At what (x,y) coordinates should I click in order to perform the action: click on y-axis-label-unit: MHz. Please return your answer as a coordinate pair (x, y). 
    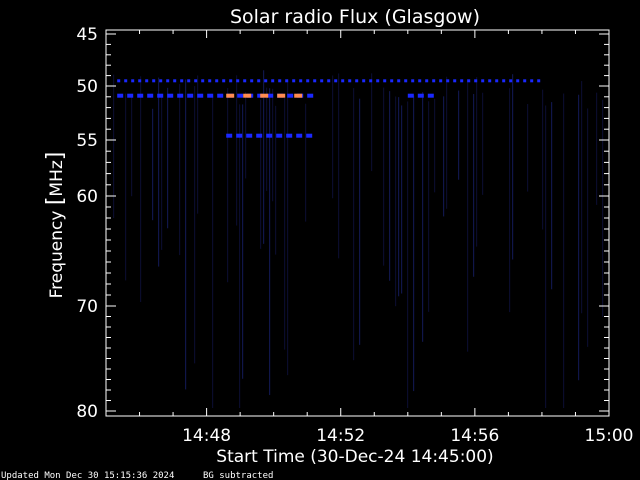
    Looking at the image, I should click on (57, 178).